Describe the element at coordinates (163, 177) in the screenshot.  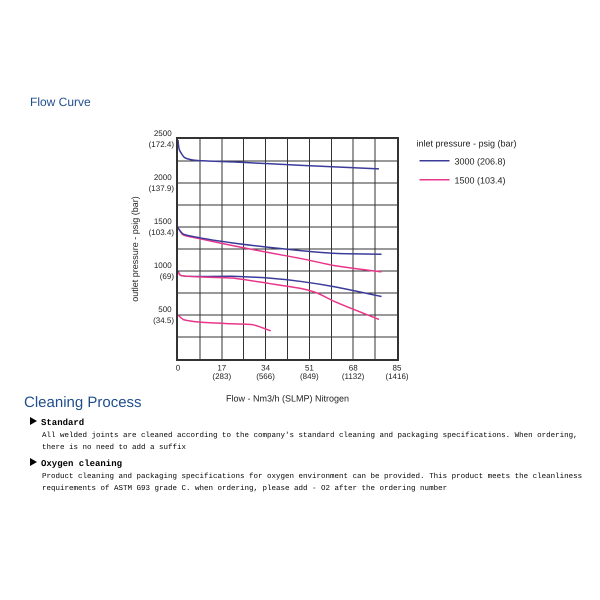
I see `y-tick-label: 2000` at that location.